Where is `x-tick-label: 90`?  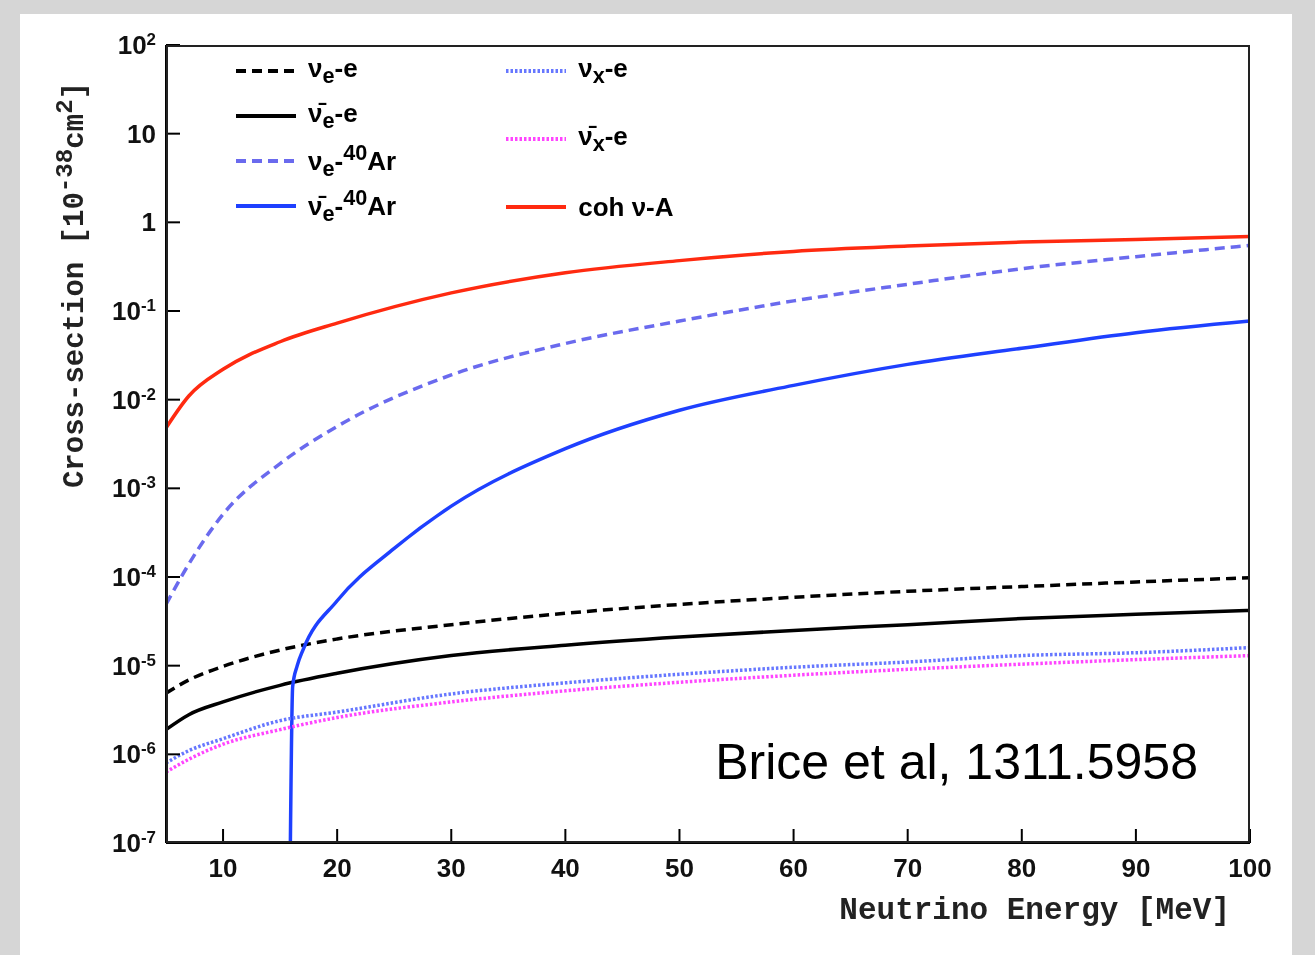
x-tick-label: 90 is located at coordinates (1136, 868).